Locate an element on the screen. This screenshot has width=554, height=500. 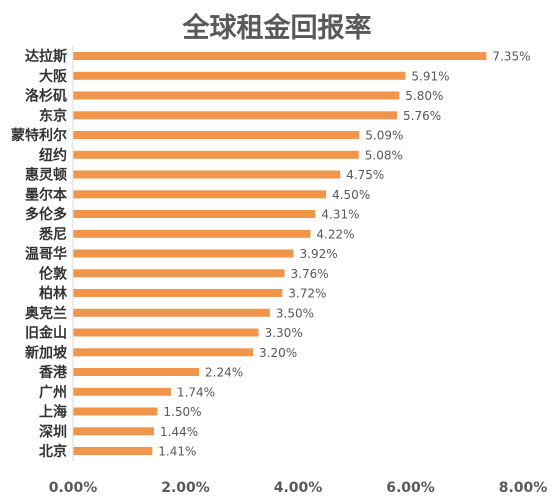
x-tick-label: 0.00% is located at coordinates (73, 488).